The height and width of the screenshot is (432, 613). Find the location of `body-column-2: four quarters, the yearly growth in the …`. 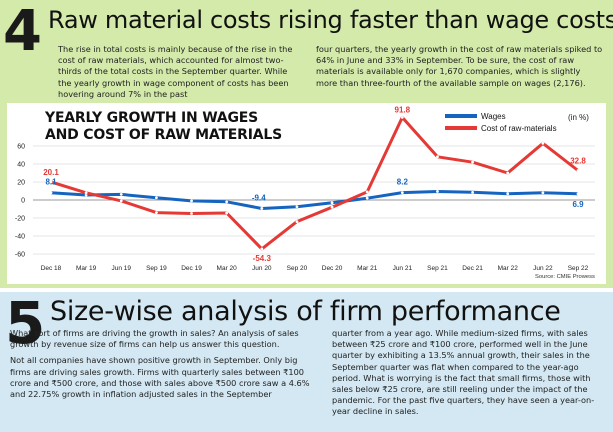

body-column-2: four quarters, the yearly growth in the … is located at coordinates (459, 66).